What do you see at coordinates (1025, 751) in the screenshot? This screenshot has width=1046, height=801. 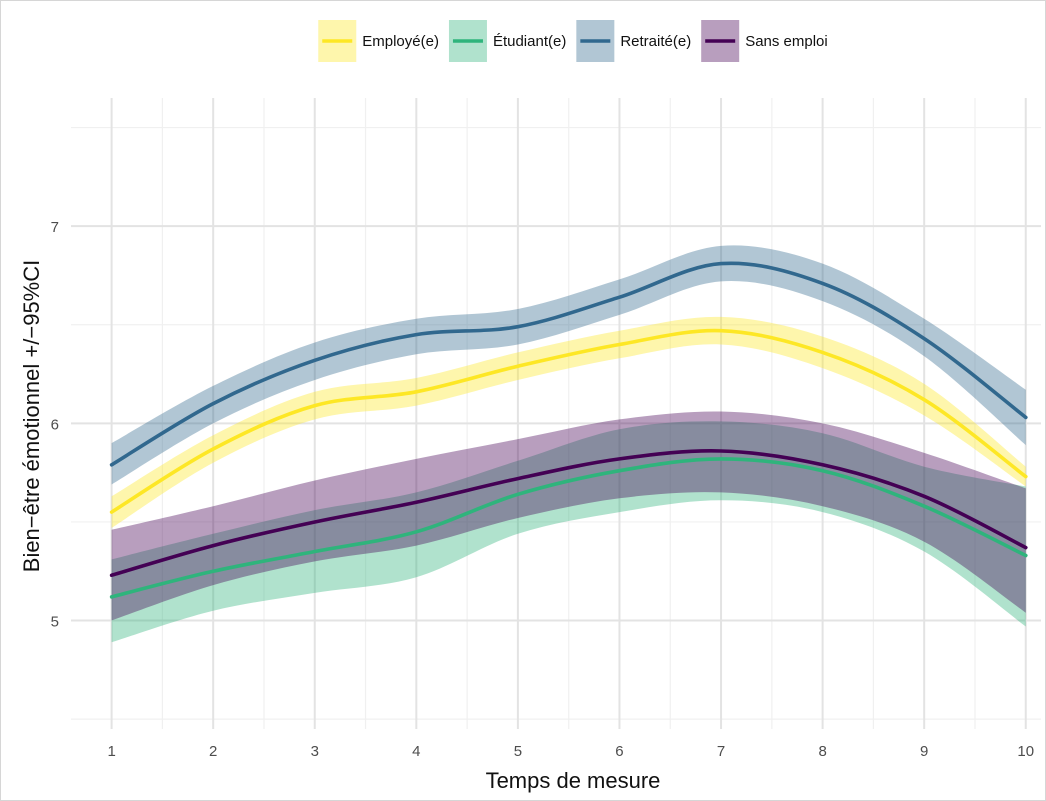 I see `x-tick-label: 10` at bounding box center [1025, 751].